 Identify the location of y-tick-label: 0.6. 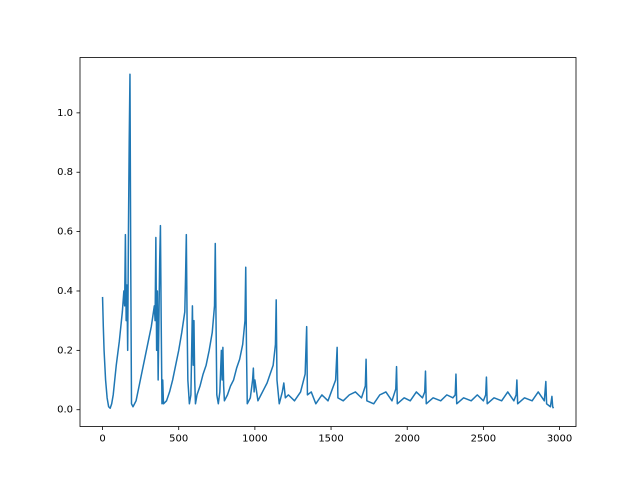
(65, 232).